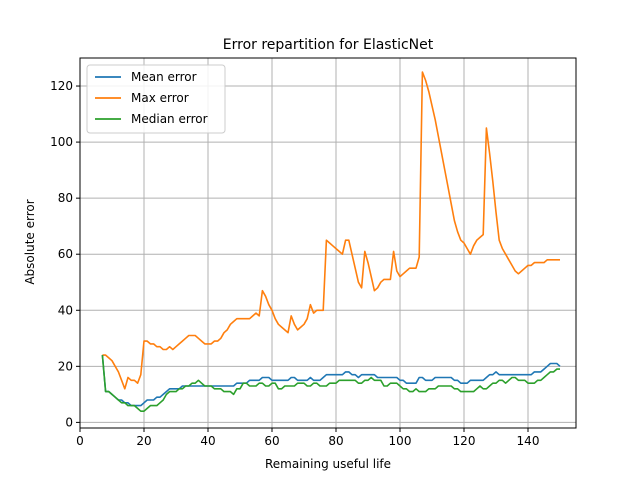 The width and height of the screenshot is (640, 480). Describe the element at coordinates (464, 441) in the screenshot. I see `x-tick-label: 120` at that location.